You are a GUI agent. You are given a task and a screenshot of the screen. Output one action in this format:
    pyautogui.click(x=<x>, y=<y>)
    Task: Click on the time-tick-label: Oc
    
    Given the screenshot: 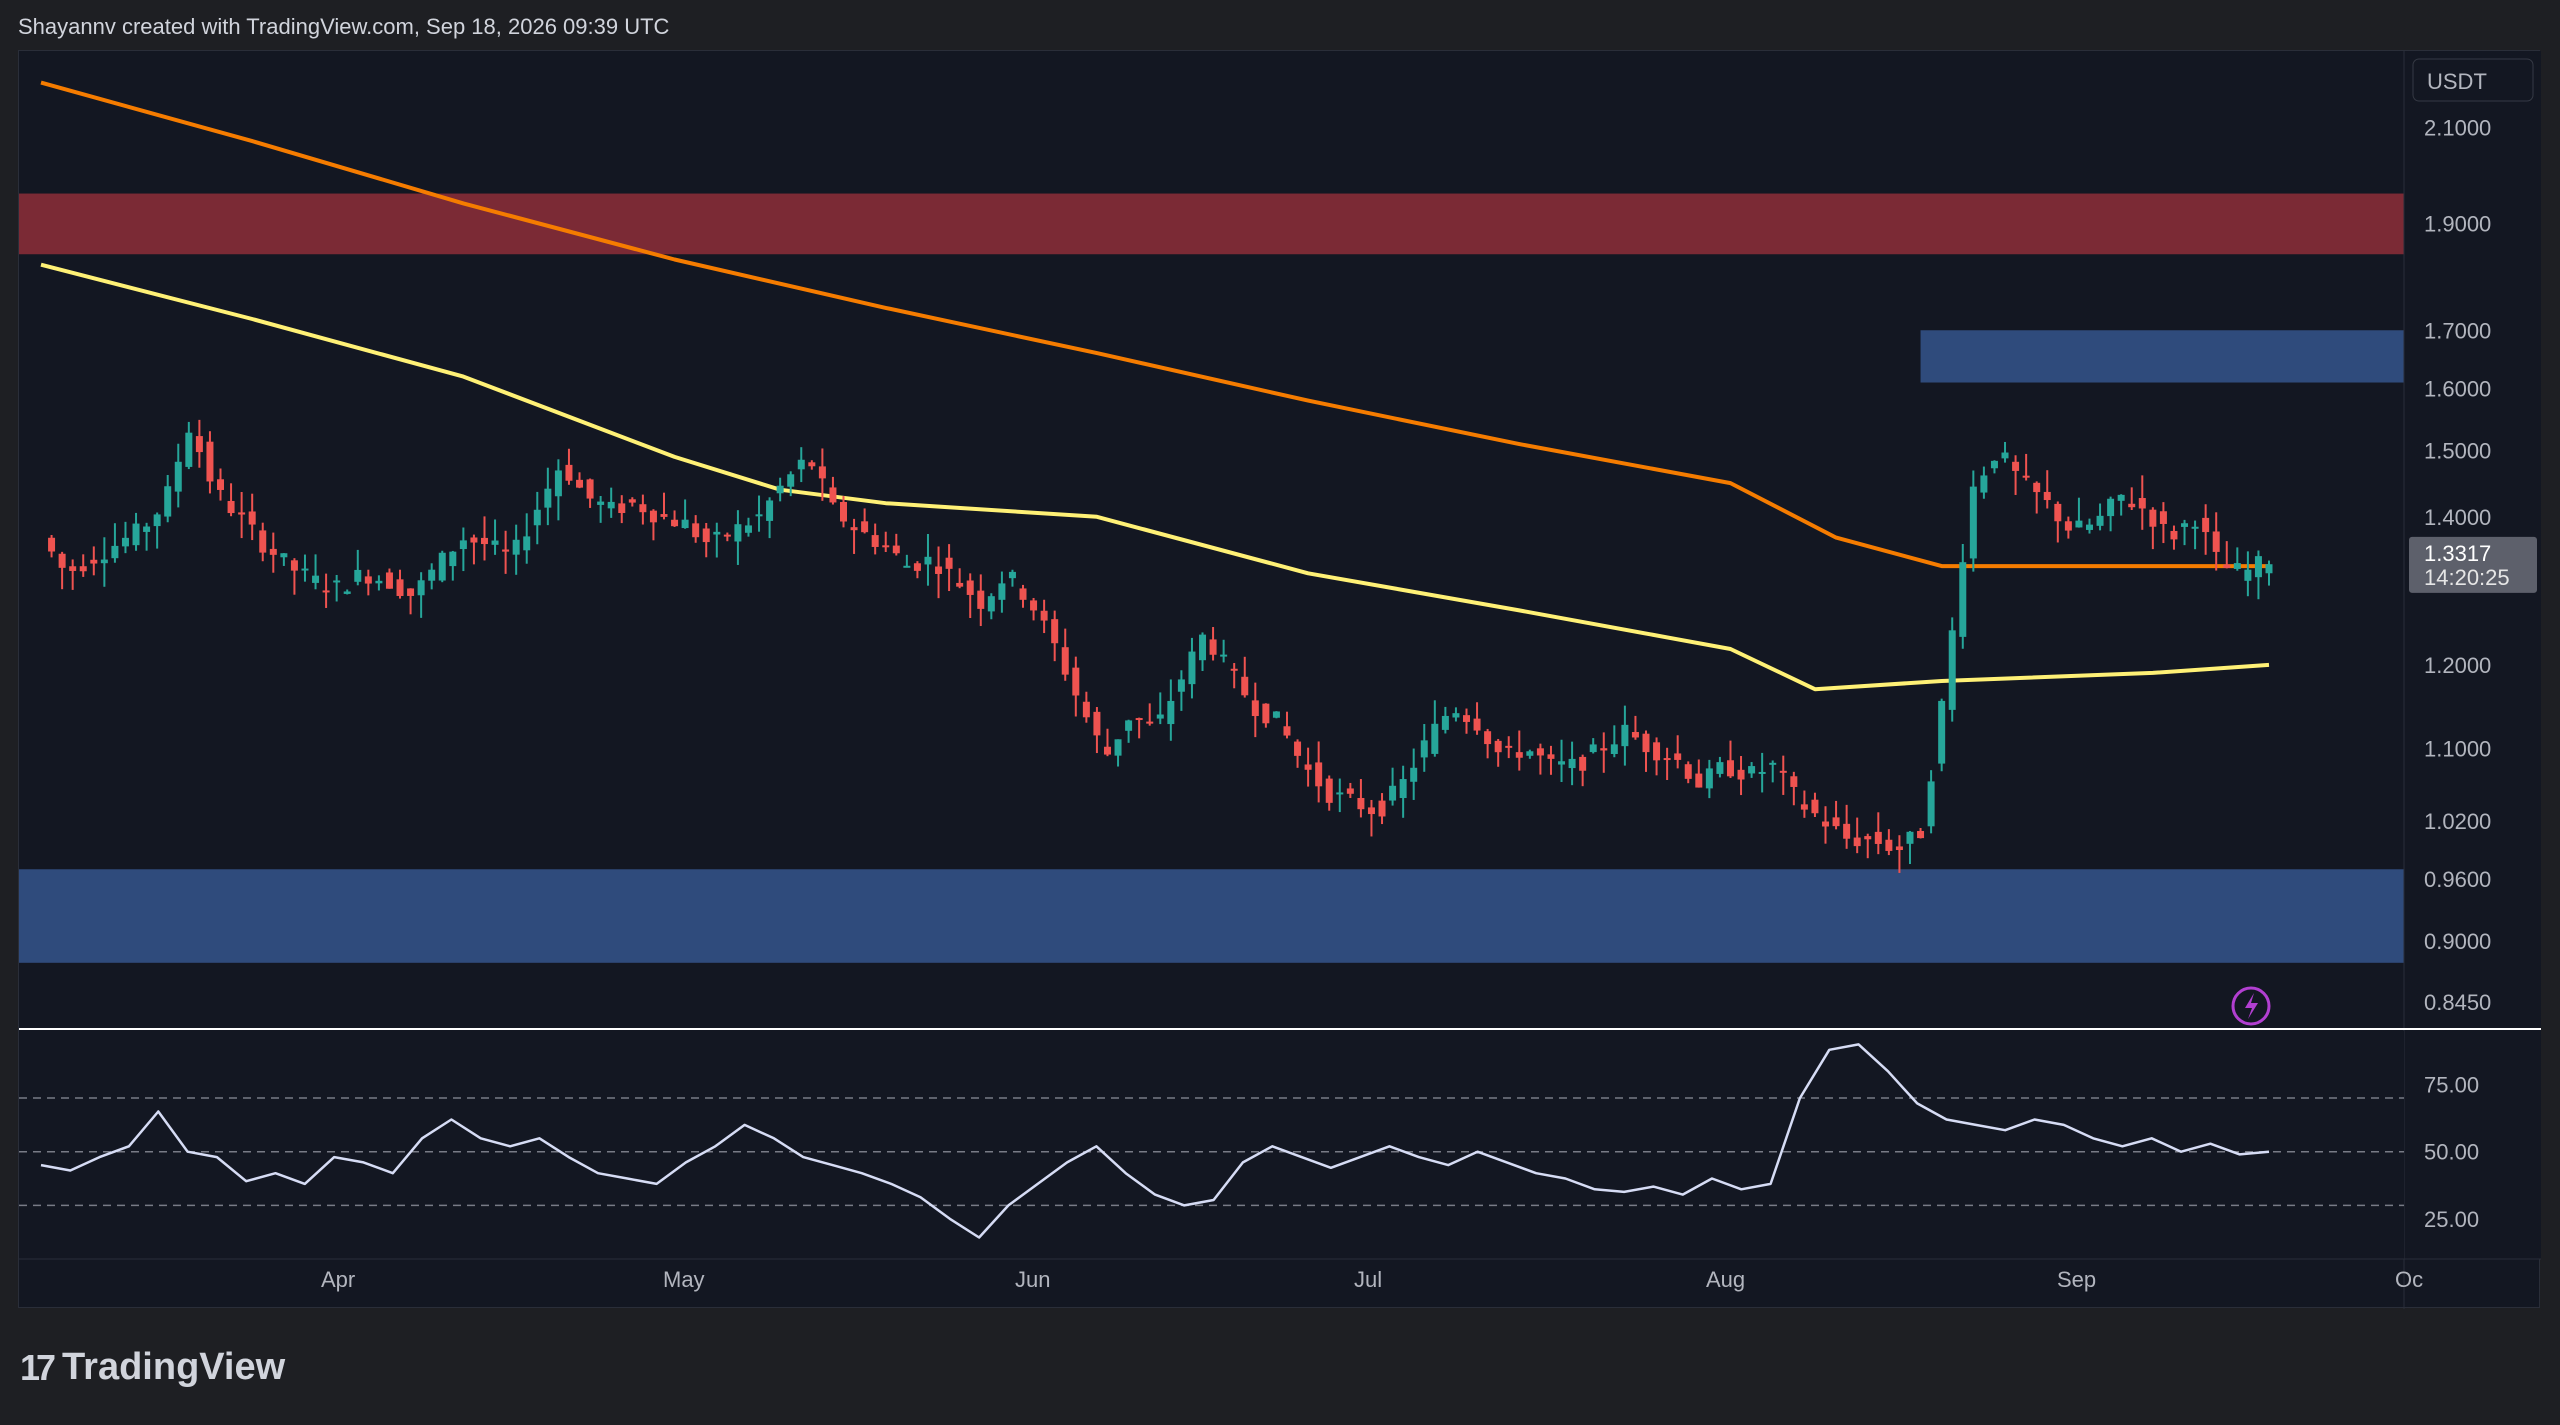 What is the action you would take?
    pyautogui.click(x=2409, y=1279)
    